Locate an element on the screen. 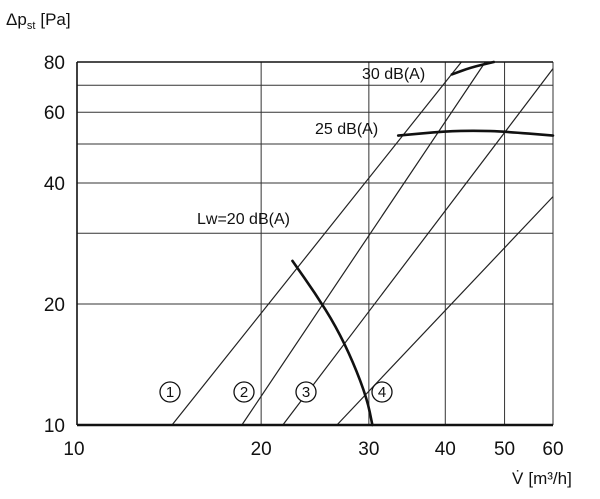 The height and width of the screenshot is (499, 600). x-axis-title-main: V̇ is located at coordinates (518, 478).